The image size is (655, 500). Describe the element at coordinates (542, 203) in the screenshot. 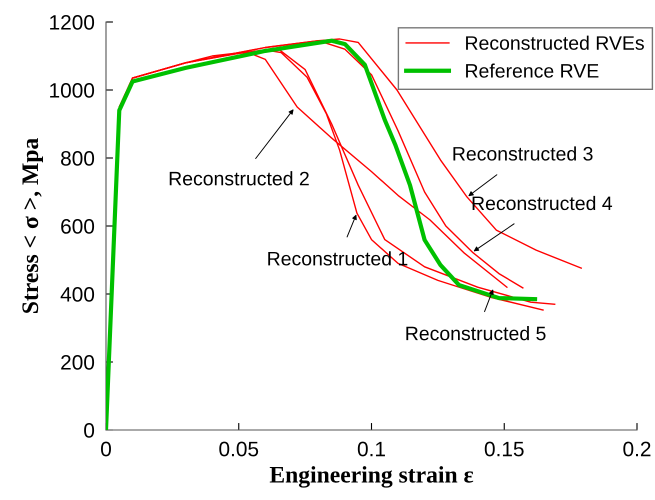

I see `annotation: Reconstructed 4` at that location.